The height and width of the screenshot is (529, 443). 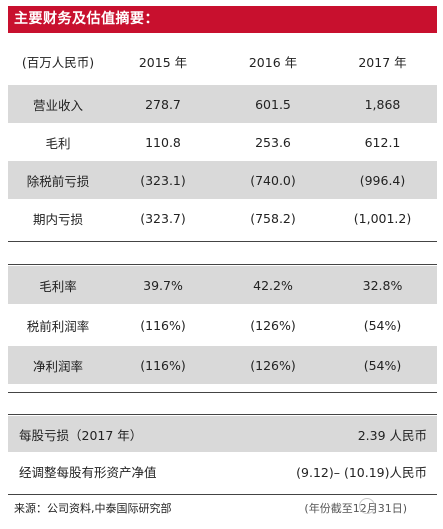 I want to click on header-year: 2016 年, so click(x=273, y=62).